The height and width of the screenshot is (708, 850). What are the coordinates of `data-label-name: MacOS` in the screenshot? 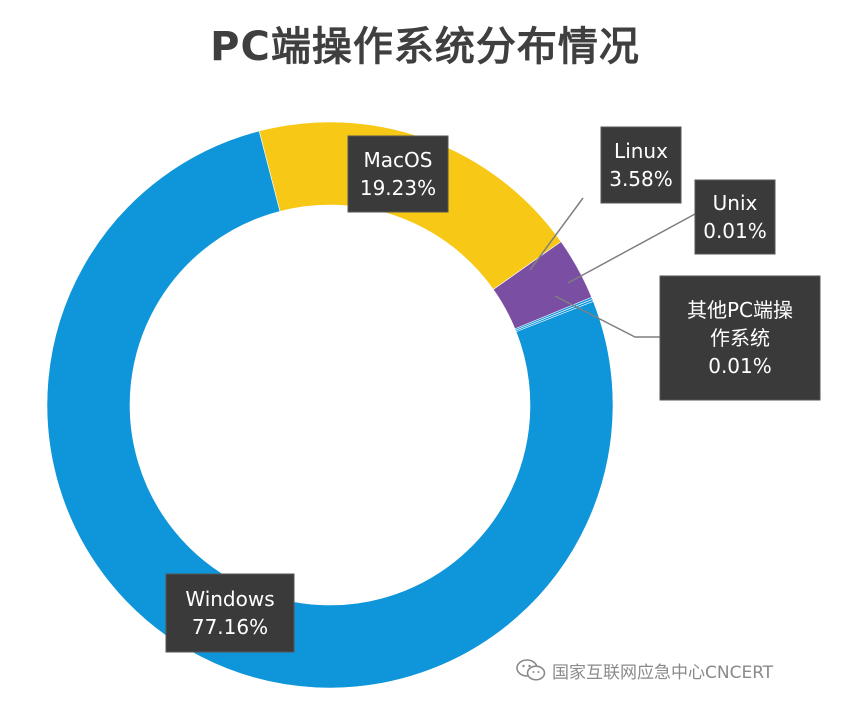 It's located at (398, 160).